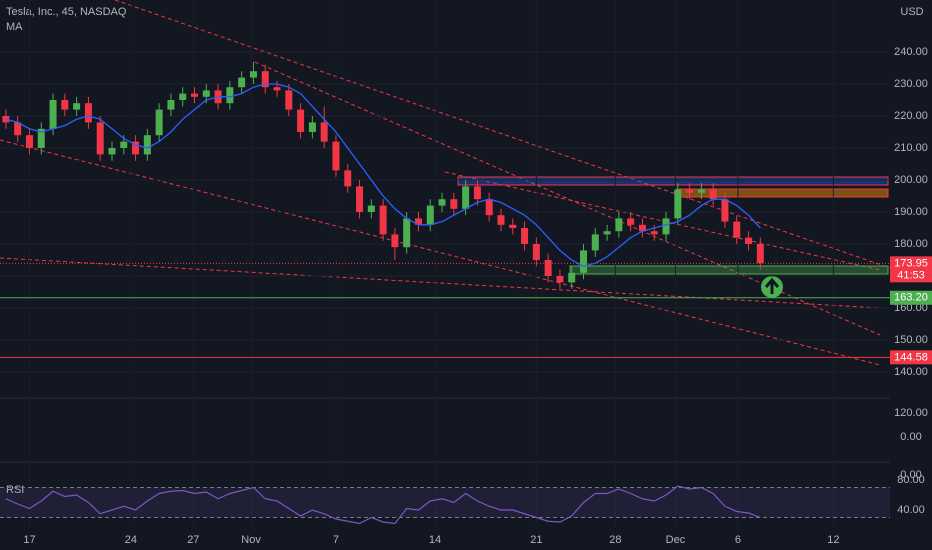  I want to click on x-tick-label: 17, so click(29, 540).